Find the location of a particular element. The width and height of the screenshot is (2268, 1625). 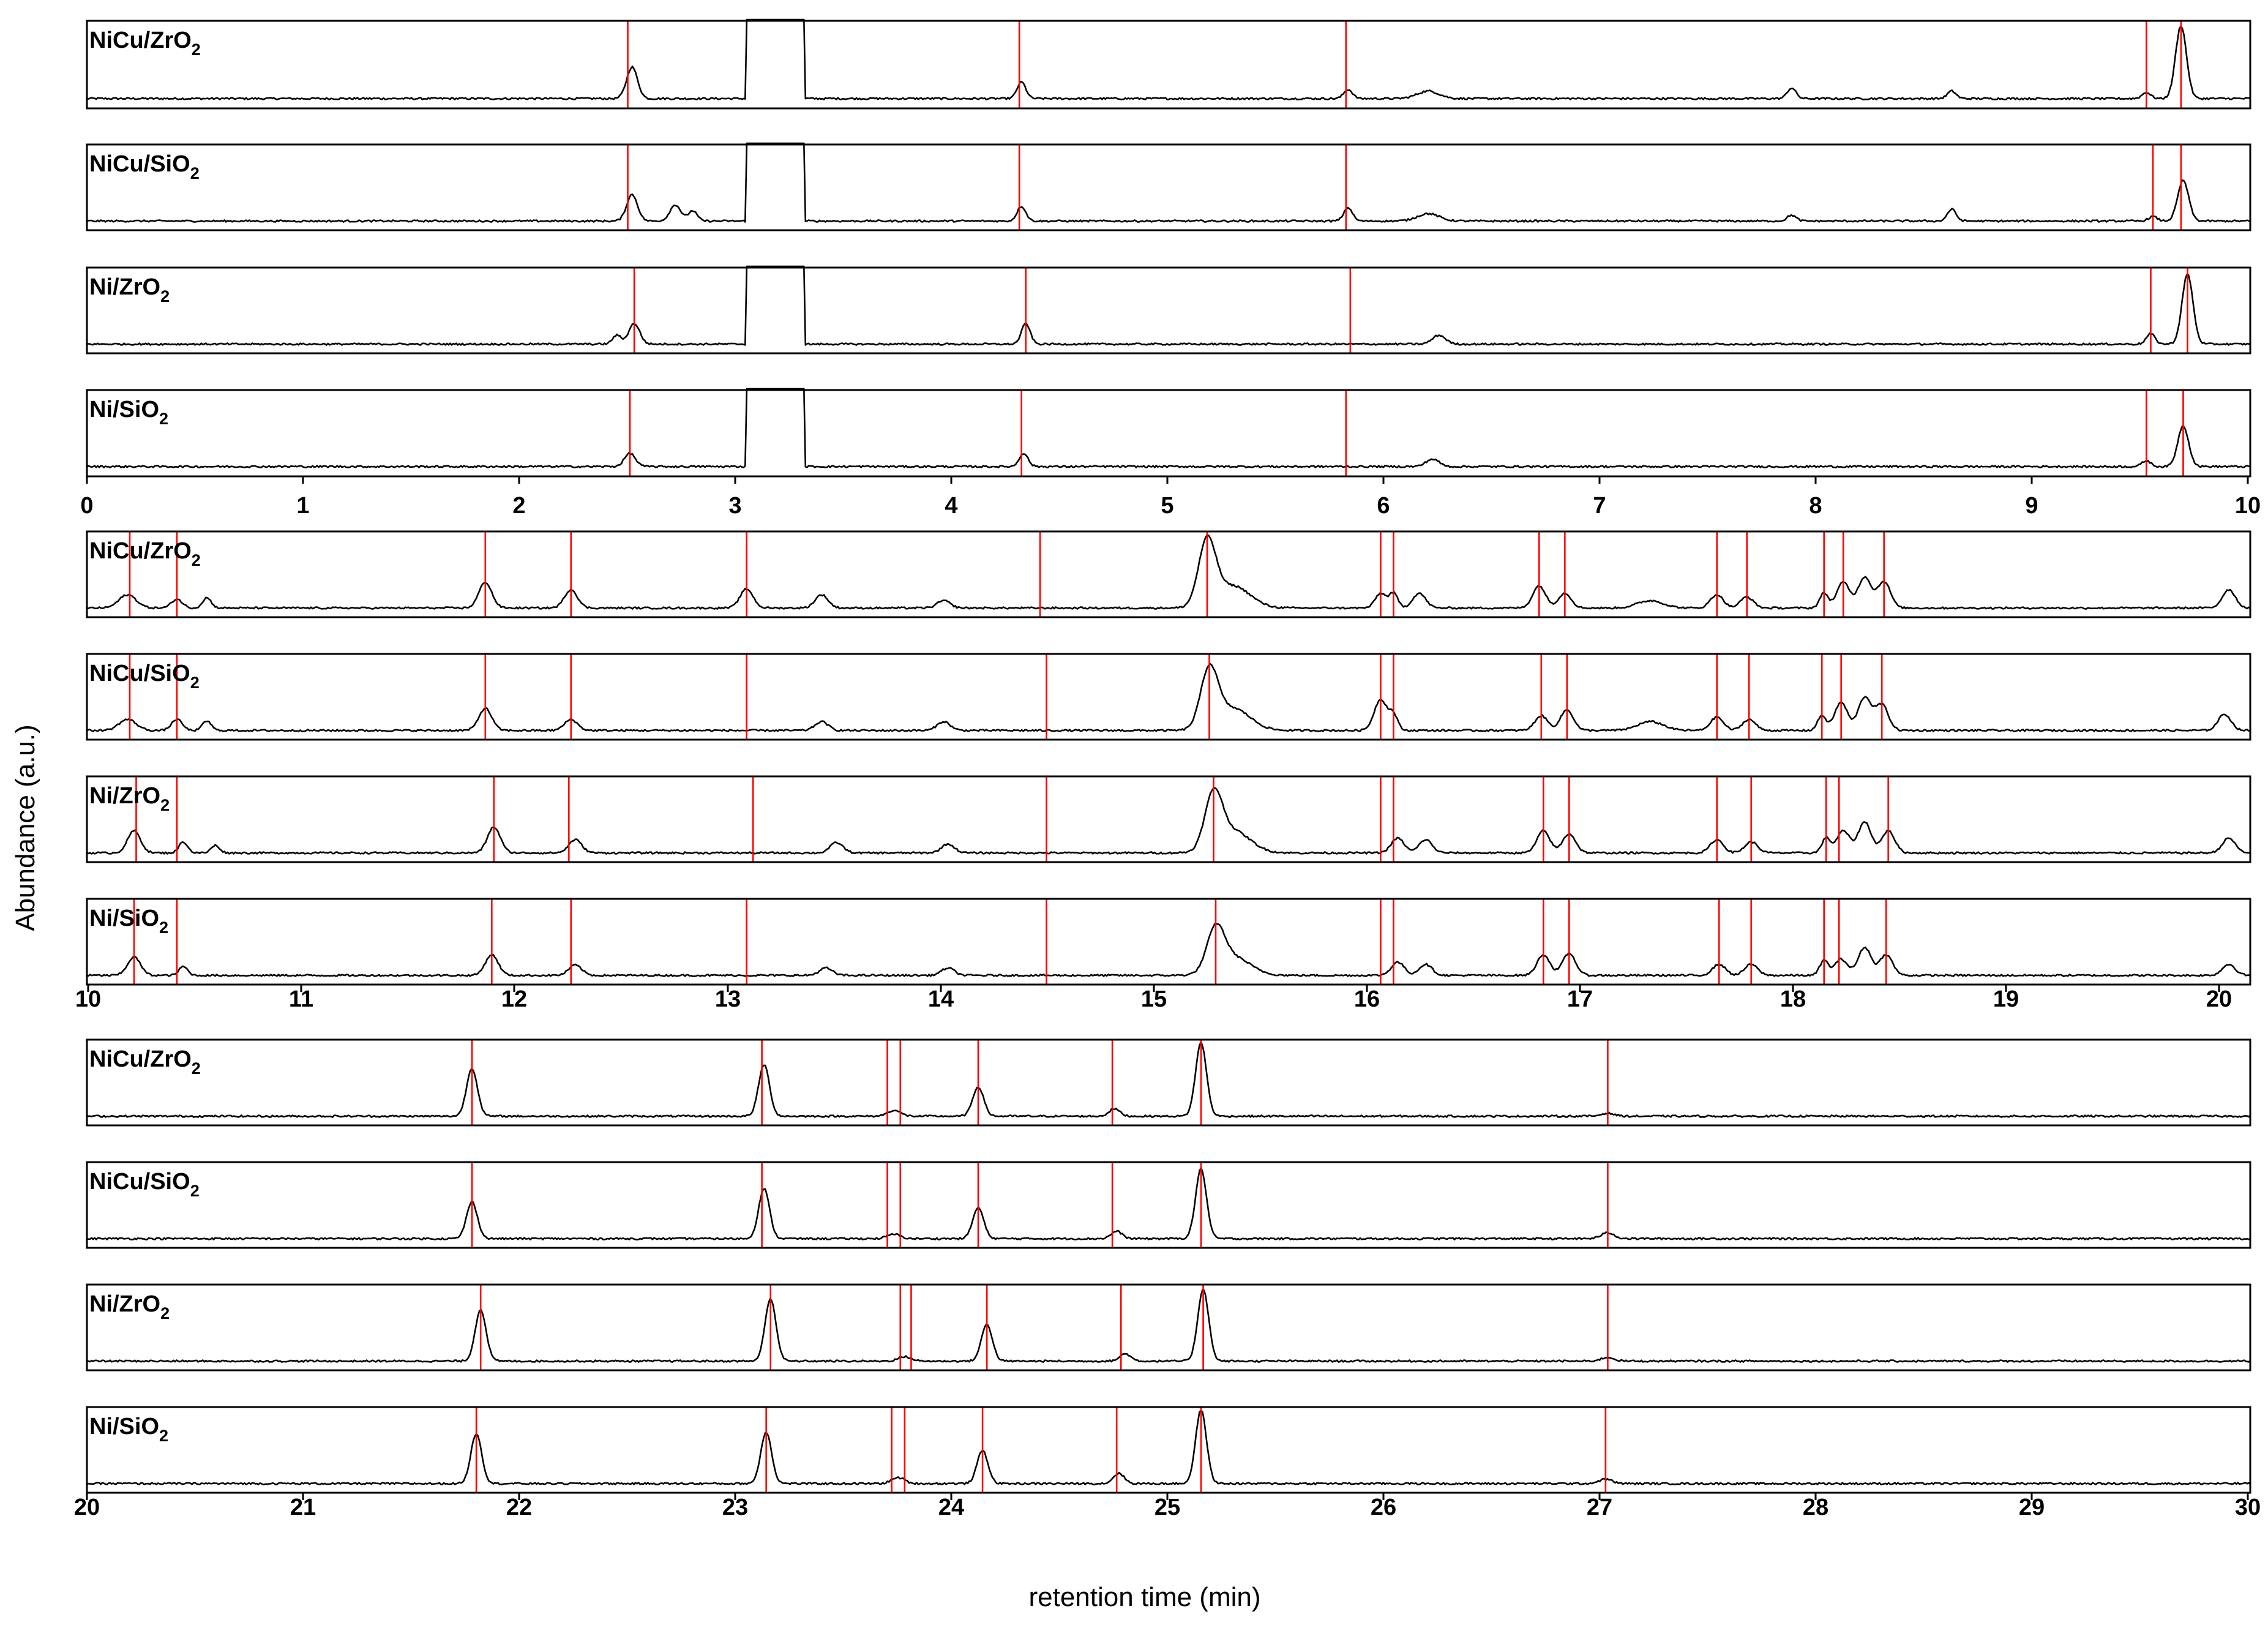

x-tick-label: 3 is located at coordinates (734, 506).